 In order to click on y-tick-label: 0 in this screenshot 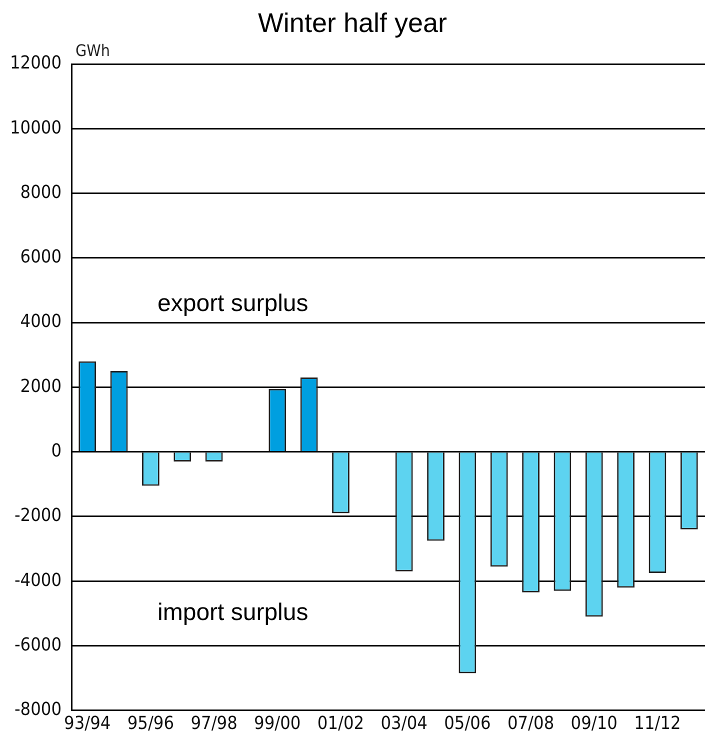, I will do `click(56, 451)`.